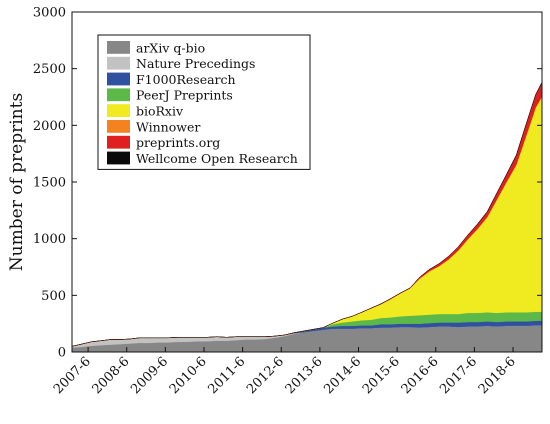 Image resolution: width=550 pixels, height=424 pixels. I want to click on x-tick-label-1: 2008-6, so click(111, 375).